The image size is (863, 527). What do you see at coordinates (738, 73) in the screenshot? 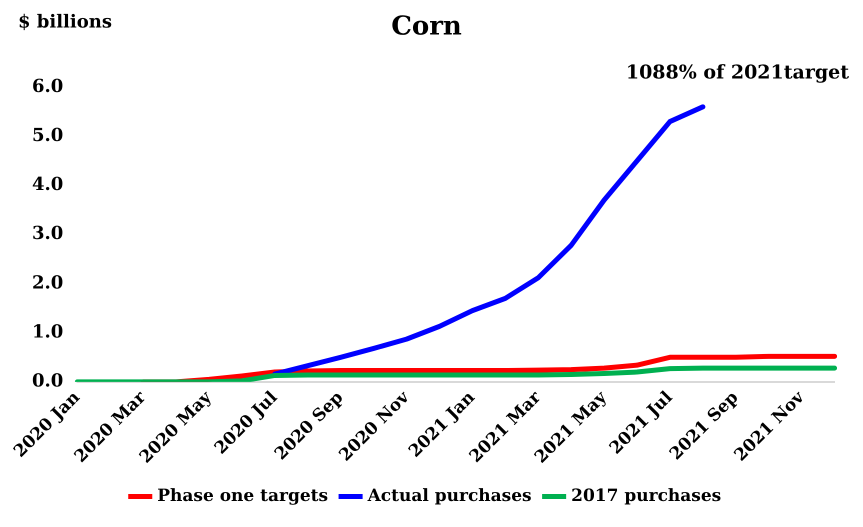
I see `text: 1088% of 2021target` at bounding box center [738, 73].